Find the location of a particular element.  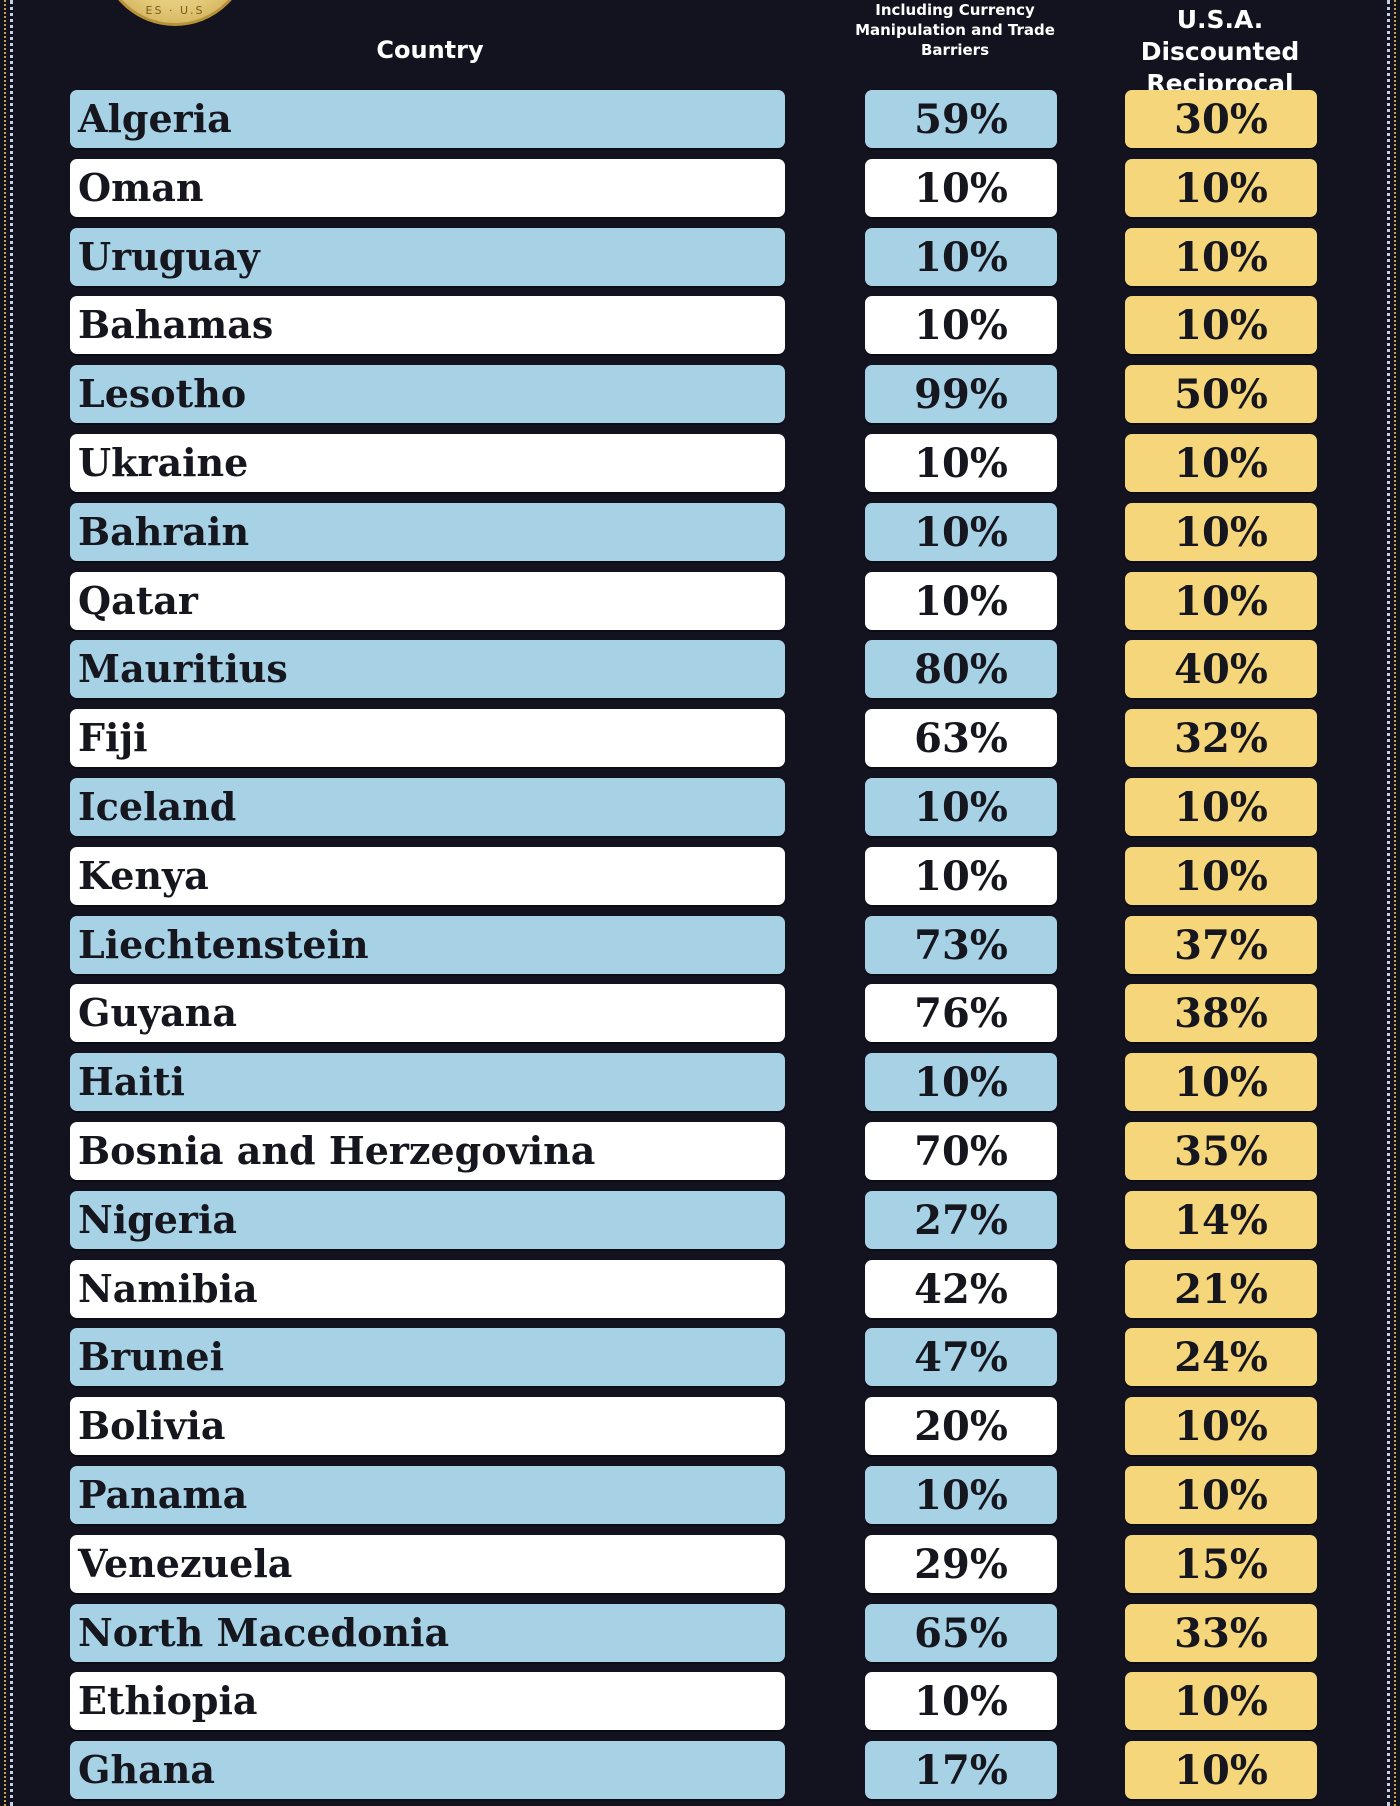

table-row: Ethiopia 10% 10% is located at coordinates (700, 1701).